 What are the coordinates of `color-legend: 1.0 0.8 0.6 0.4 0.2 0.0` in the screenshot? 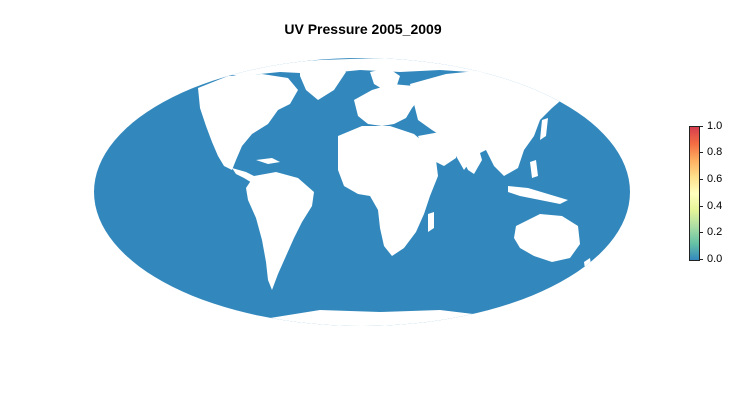 It's located at (712, 192).